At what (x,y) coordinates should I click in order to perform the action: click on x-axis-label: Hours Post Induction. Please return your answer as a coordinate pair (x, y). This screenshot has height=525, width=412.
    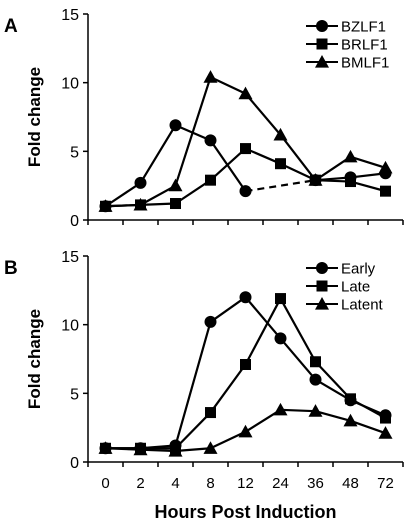
    Looking at the image, I should click on (246, 512).